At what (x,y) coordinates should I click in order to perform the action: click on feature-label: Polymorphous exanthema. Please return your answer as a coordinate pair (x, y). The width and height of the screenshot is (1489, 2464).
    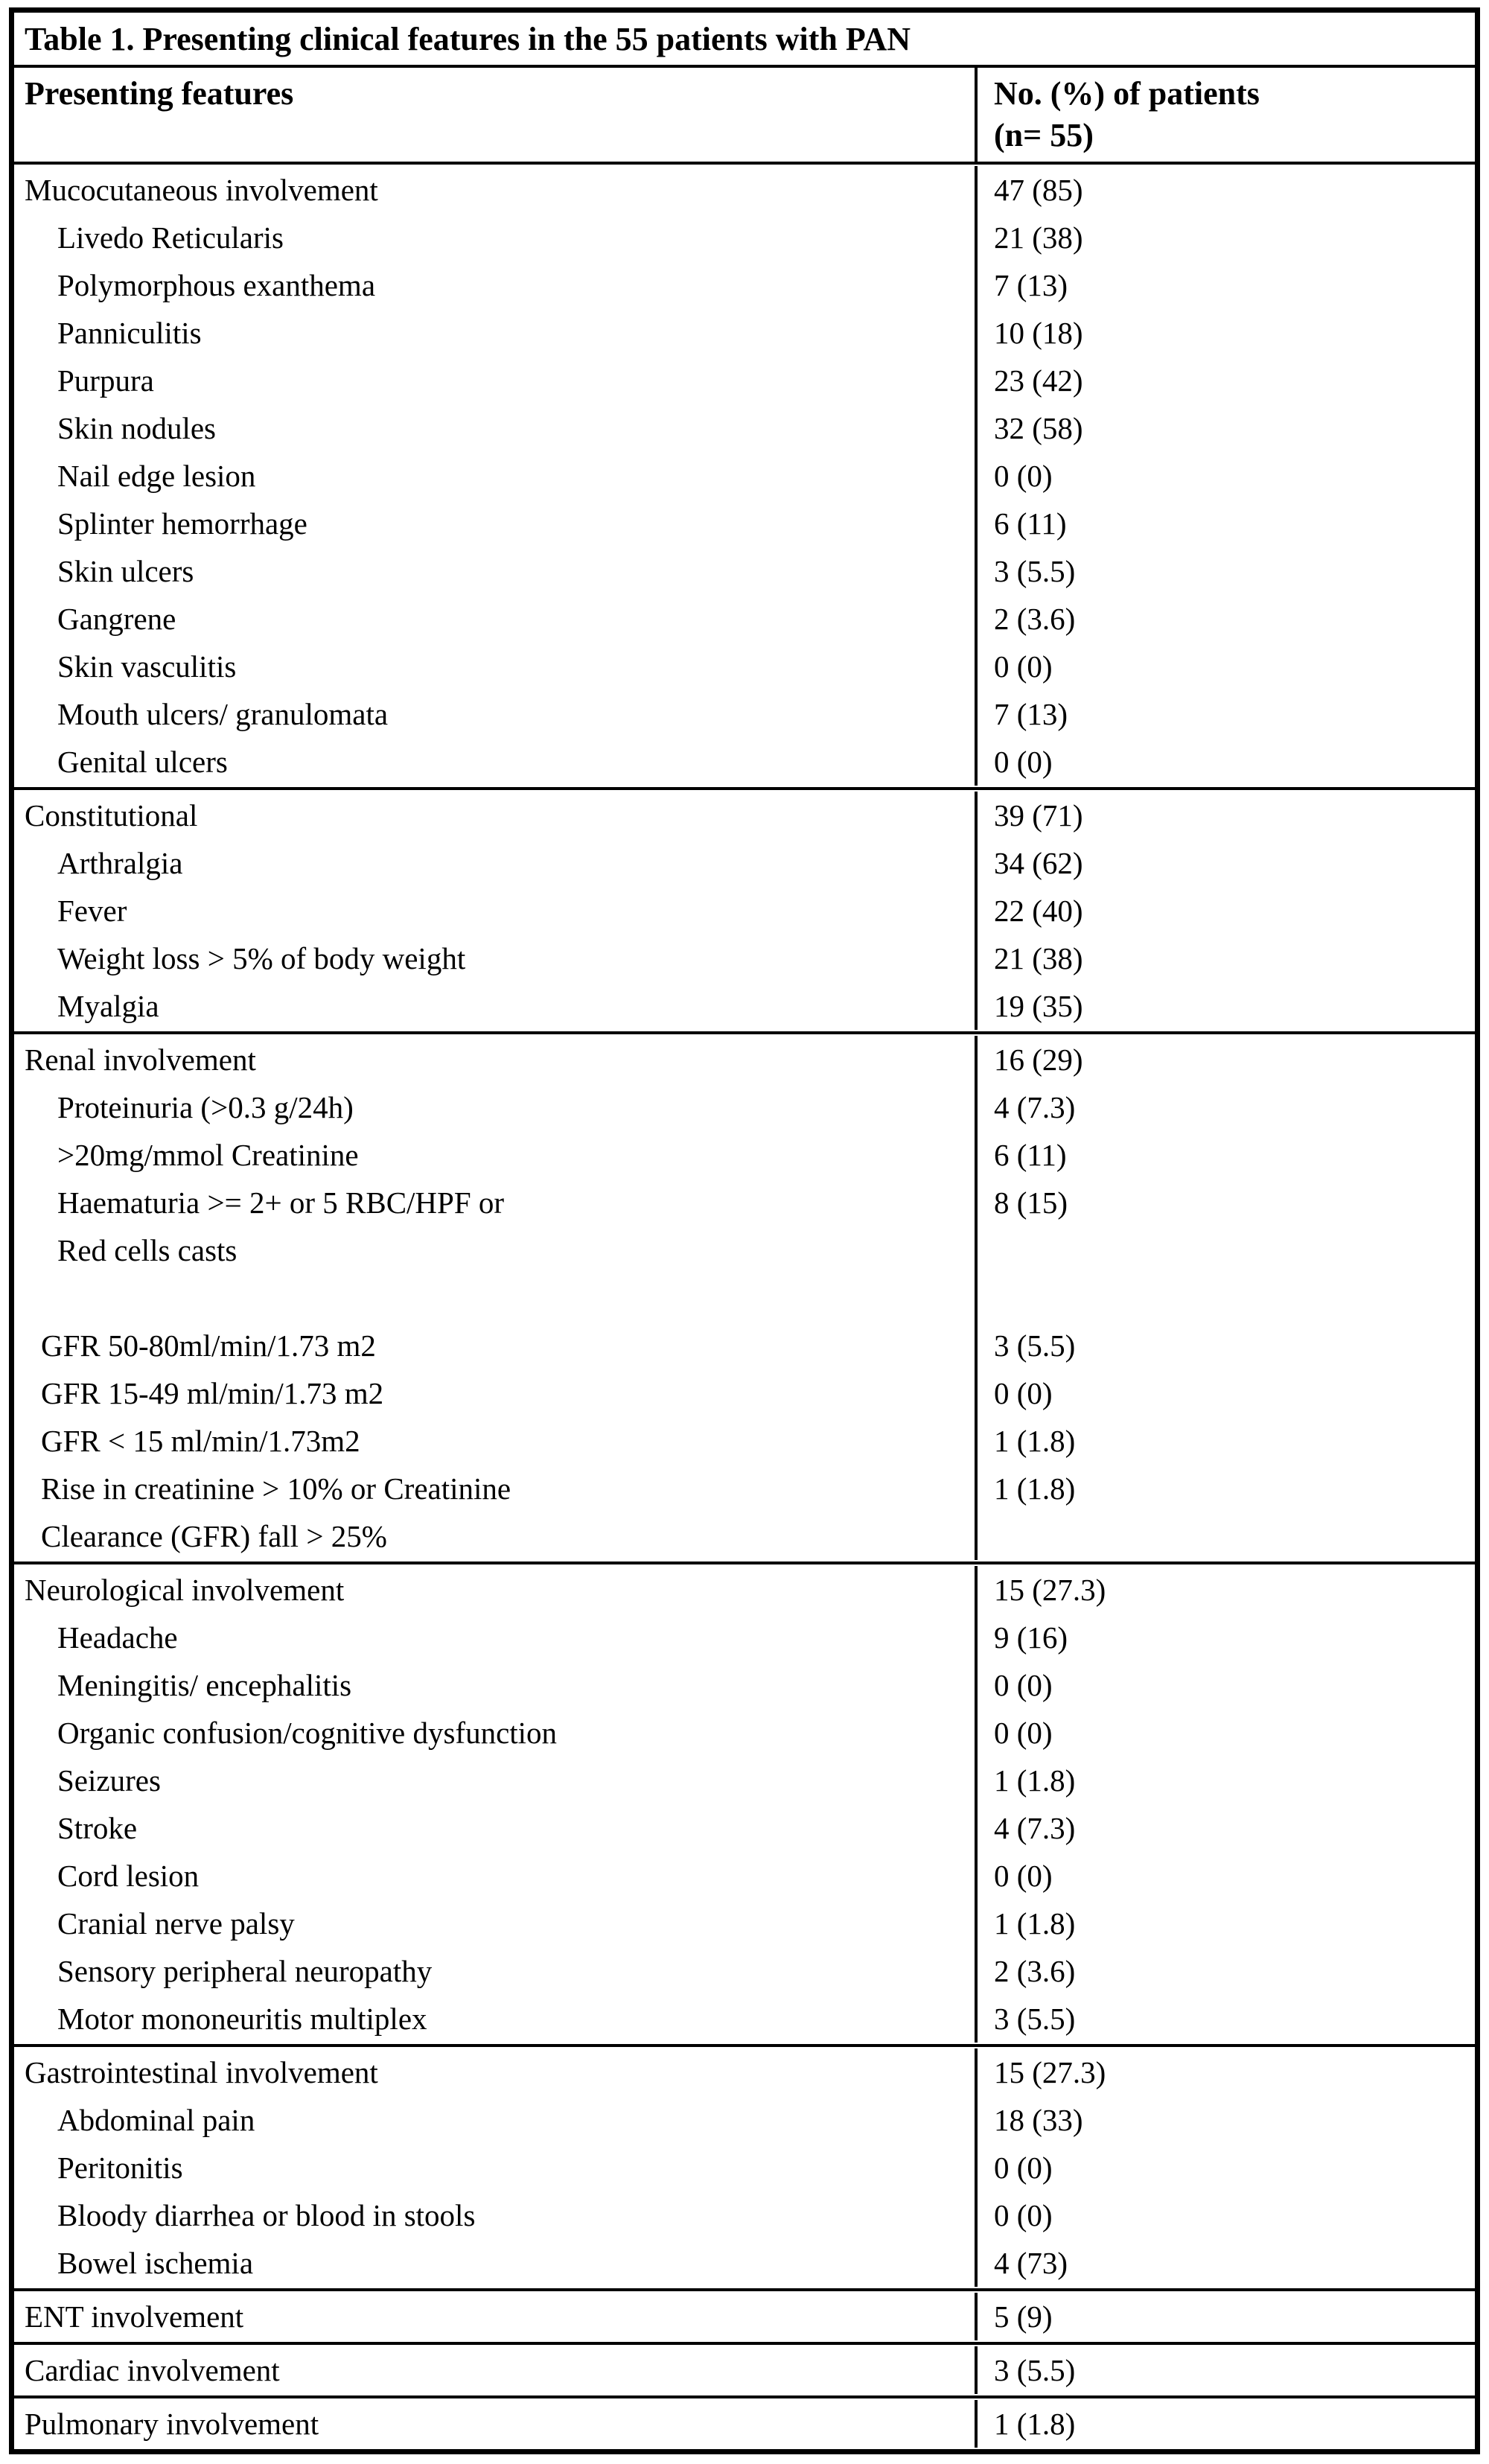
    Looking at the image, I should click on (216, 285).